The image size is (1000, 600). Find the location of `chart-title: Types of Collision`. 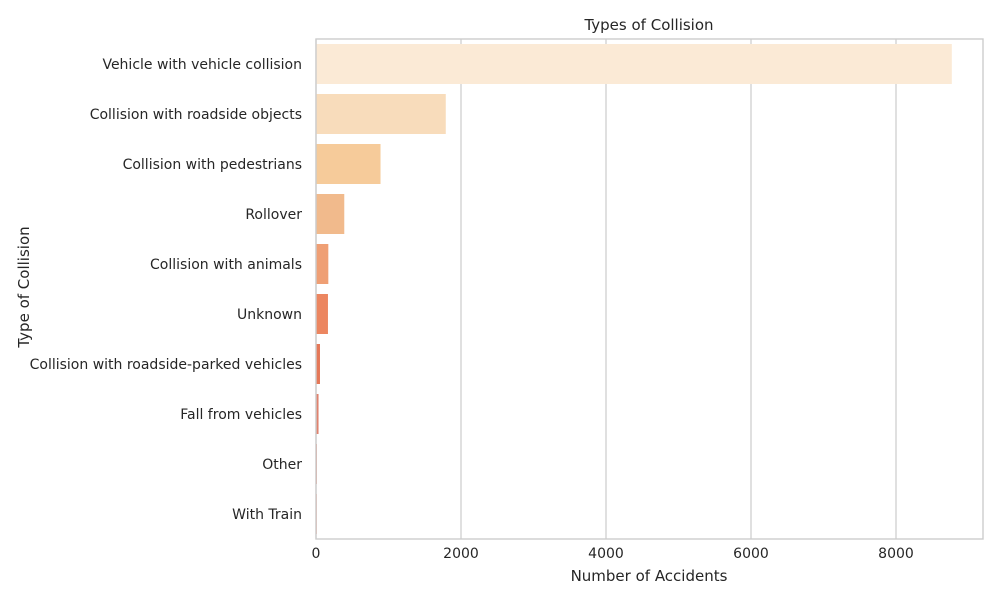

chart-title: Types of Collision is located at coordinates (648, 25).